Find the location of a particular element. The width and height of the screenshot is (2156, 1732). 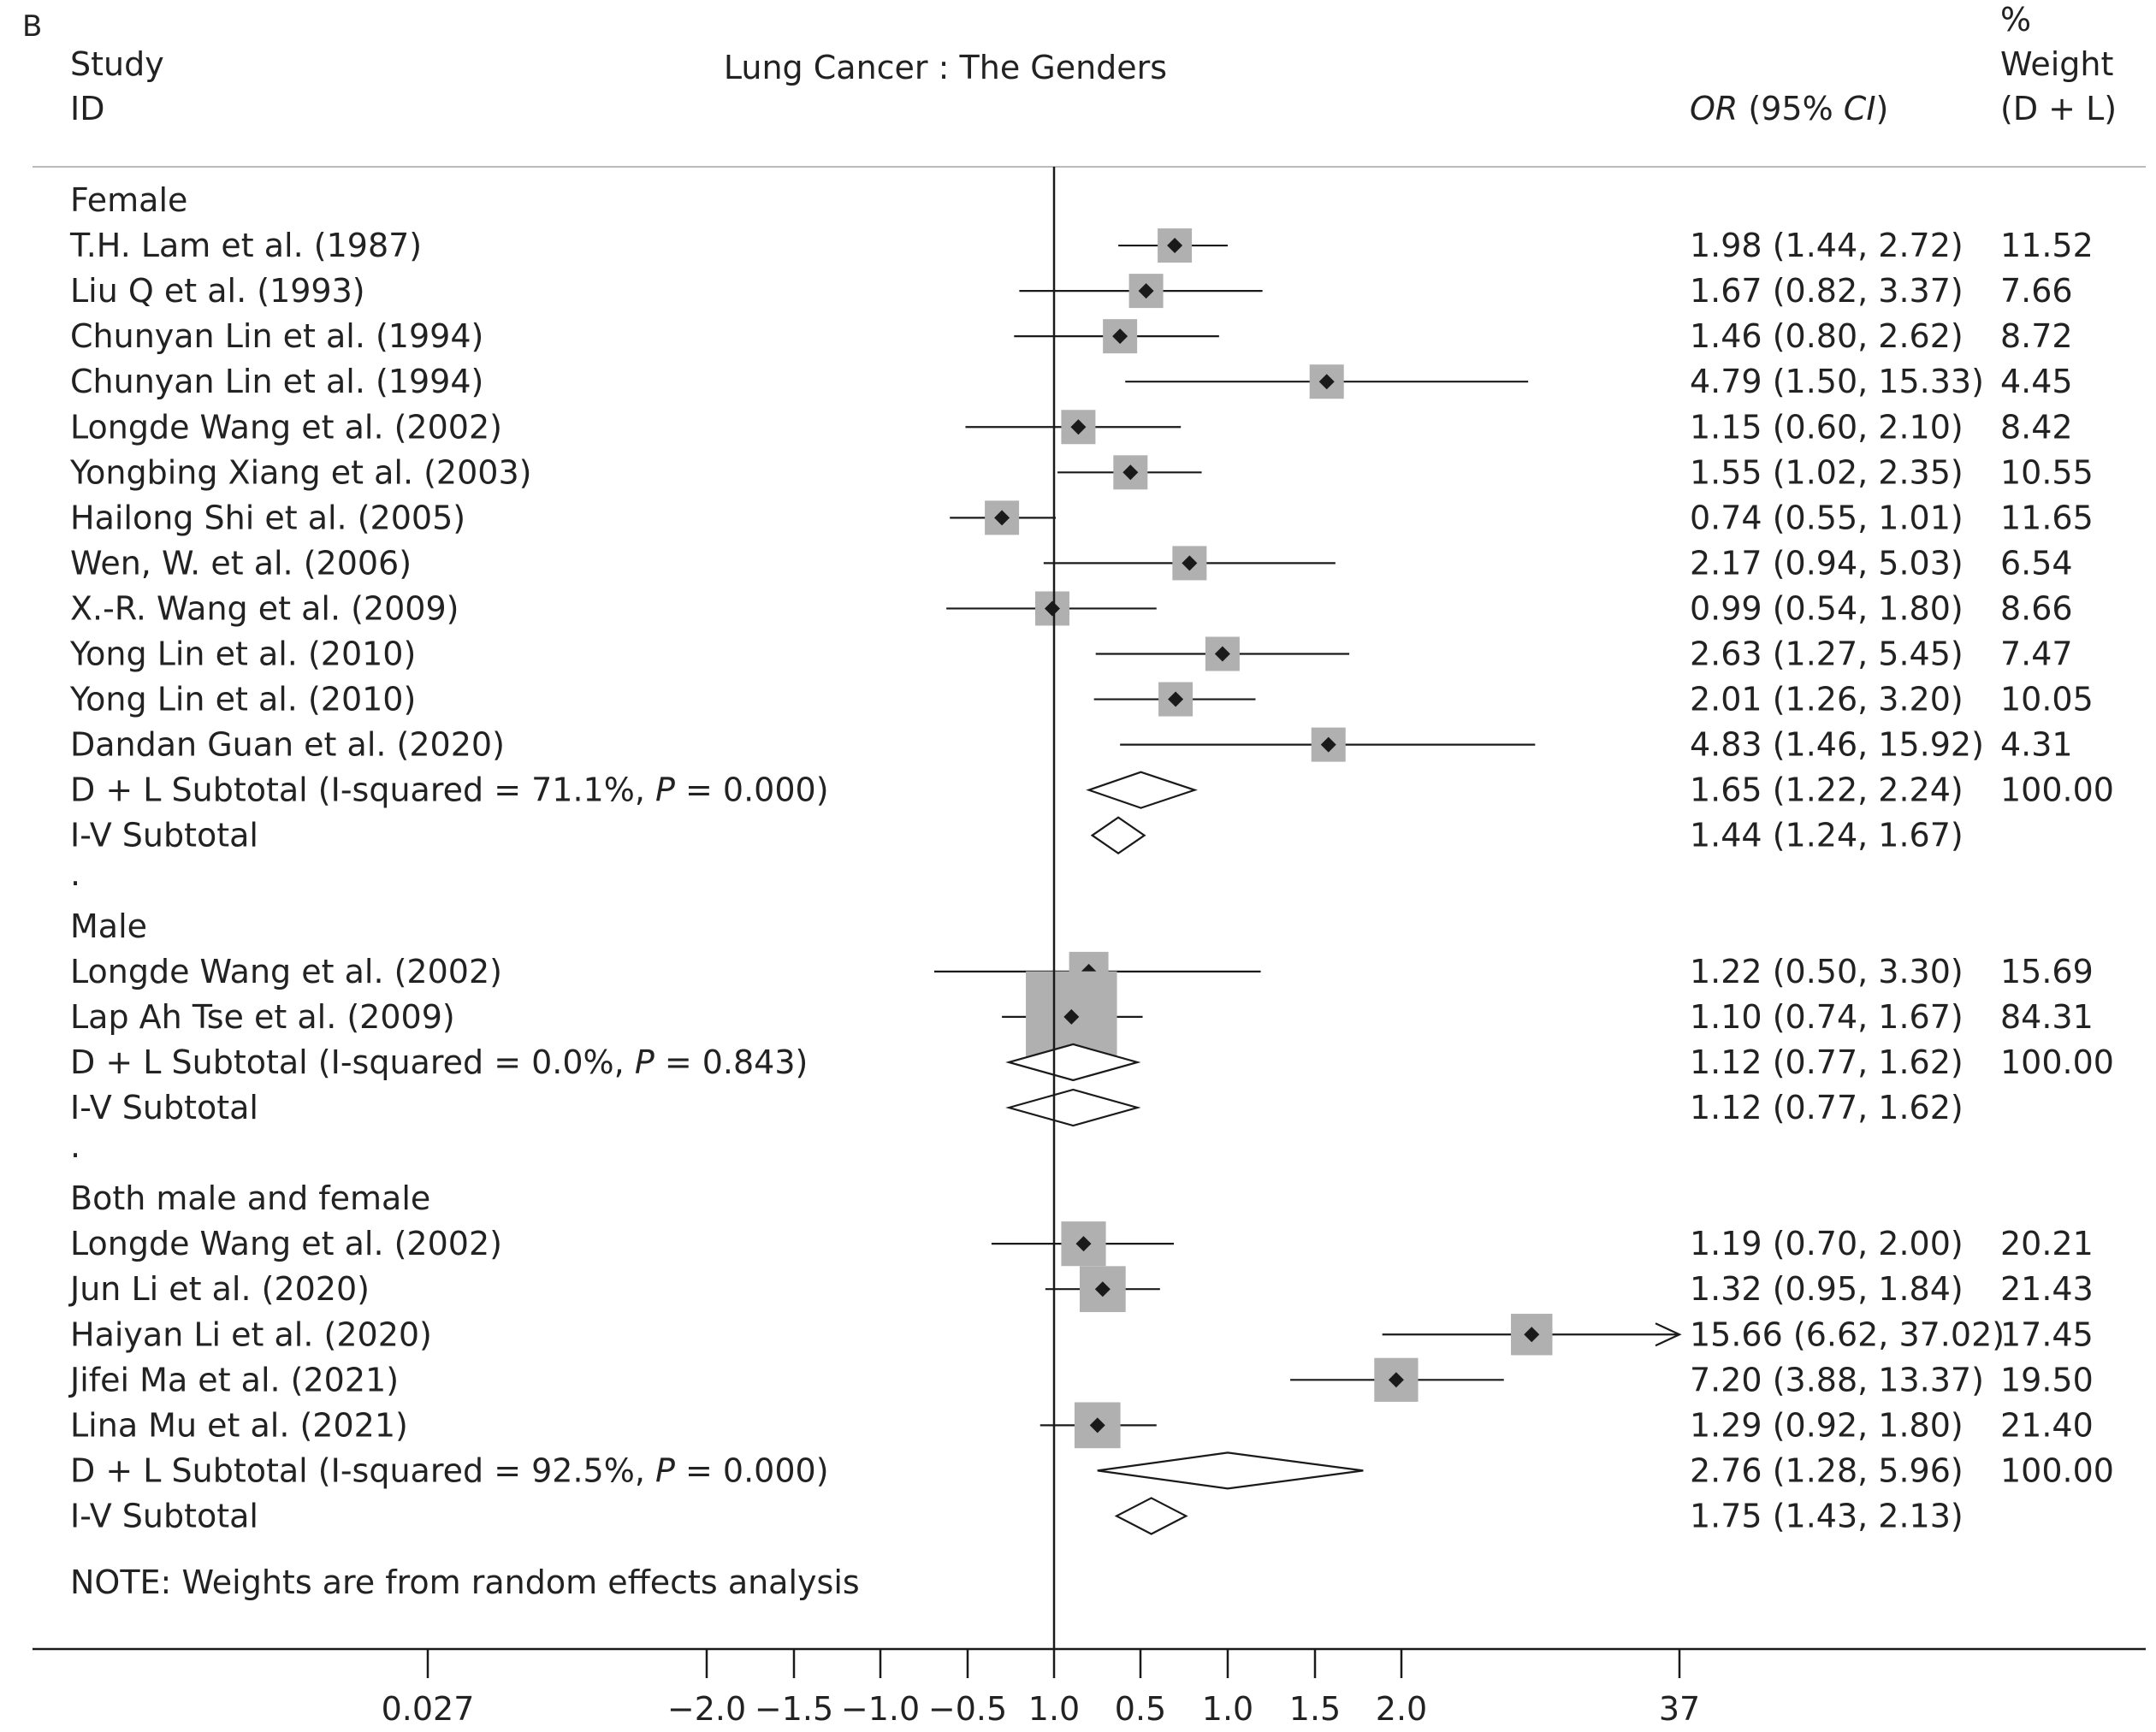

study-or-ci: 1.19 (0.70, 2.00) is located at coordinates (1827, 1243).